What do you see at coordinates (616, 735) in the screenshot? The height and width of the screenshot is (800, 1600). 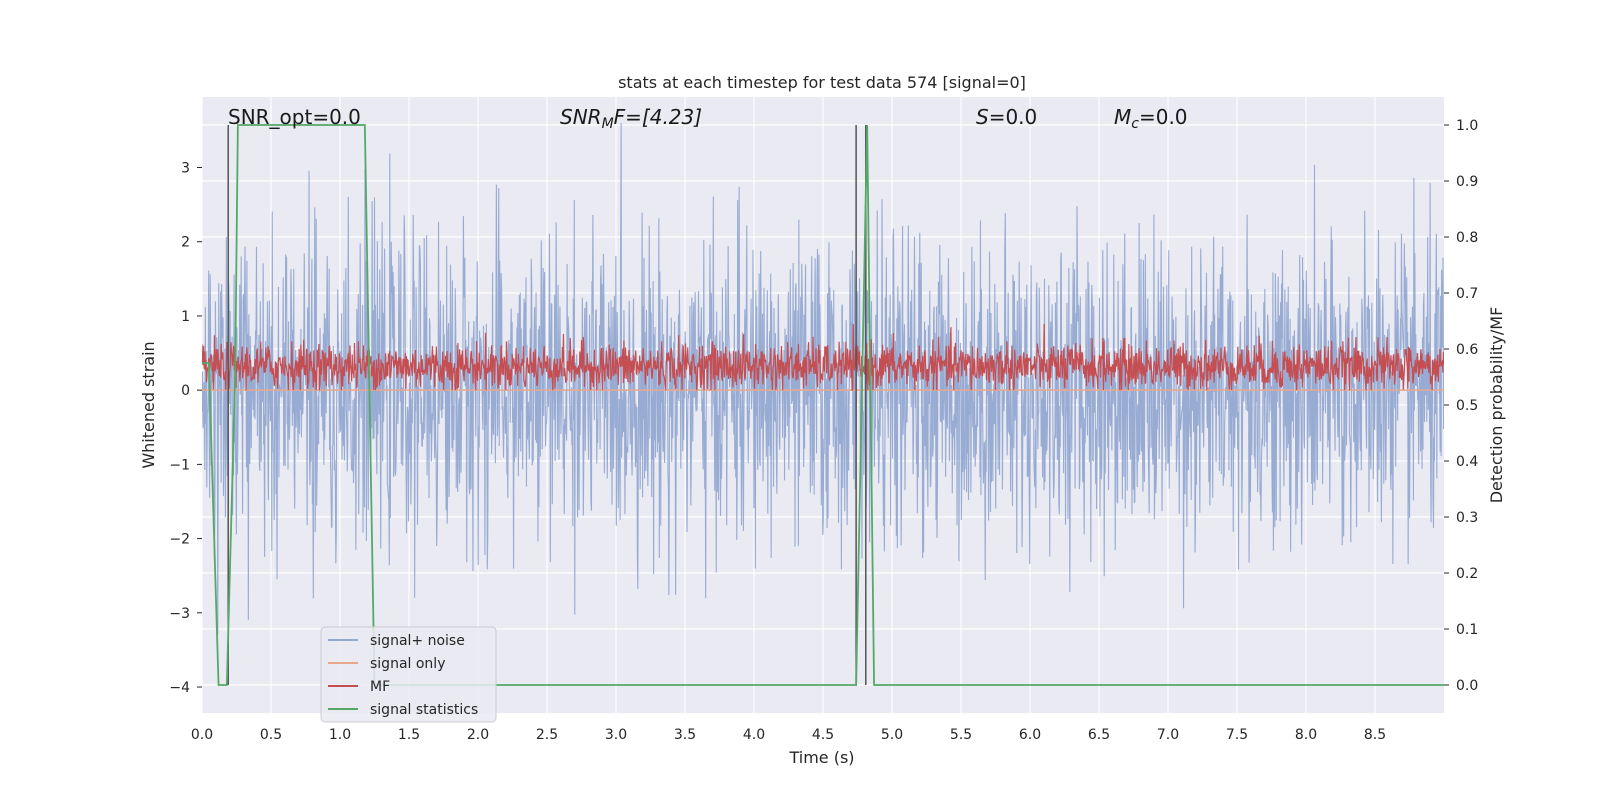 I see `x-tick-label: 3.0` at bounding box center [616, 735].